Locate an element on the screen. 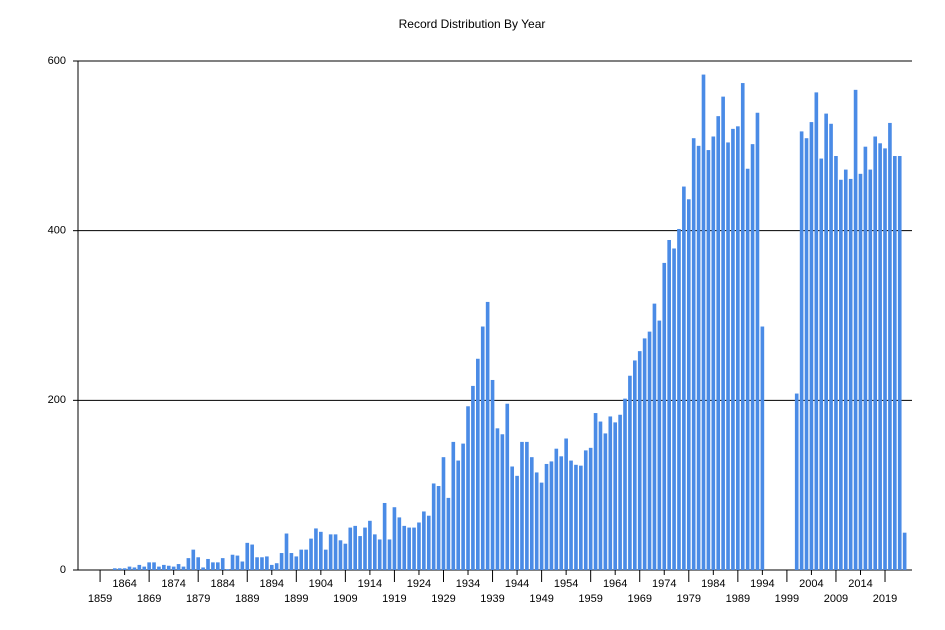 This screenshot has height=630, width=945. x-tick-label: 1959 is located at coordinates (590, 599).